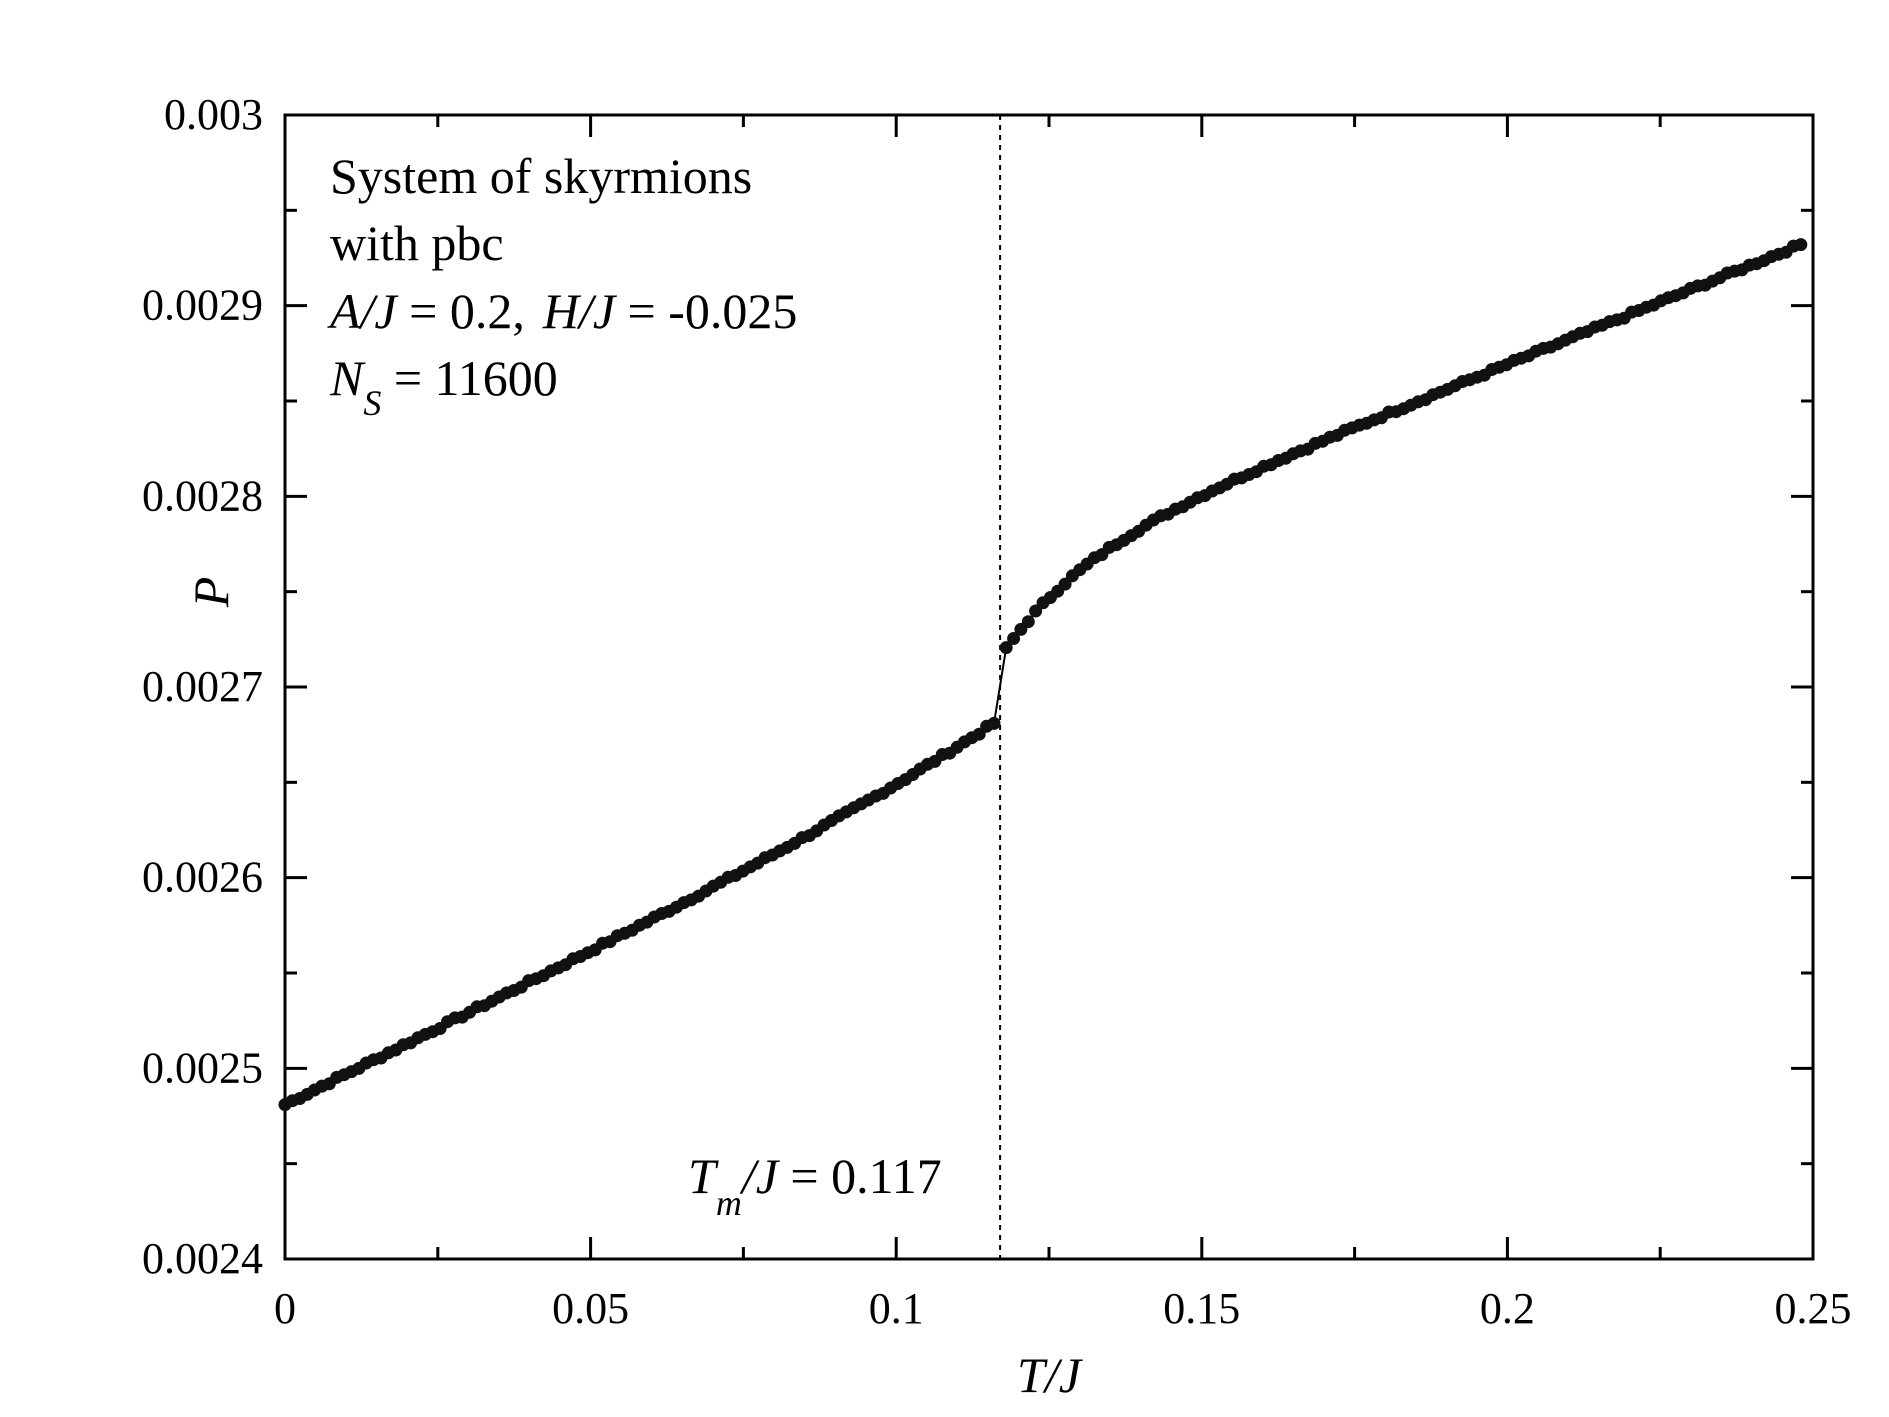 This screenshot has width=1889, height=1417. Describe the element at coordinates (202, 686) in the screenshot. I see `y-tick-label: 0.0027` at that location.